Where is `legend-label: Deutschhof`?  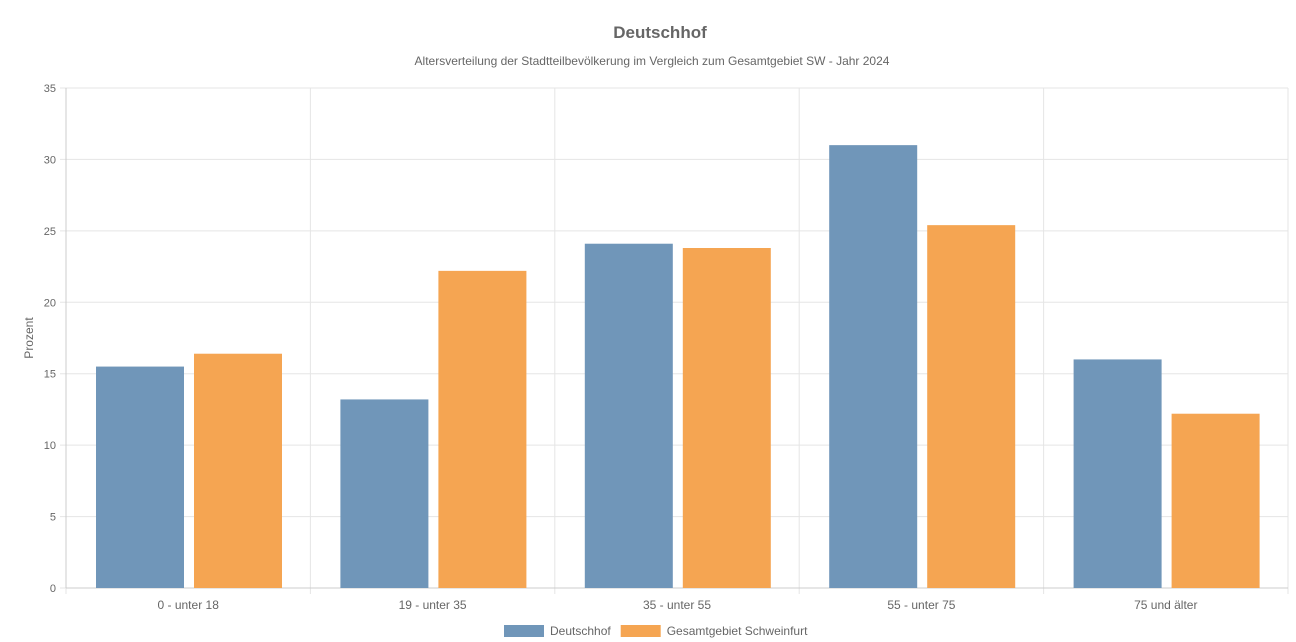
legend-label: Deutschhof is located at coordinates (580, 631).